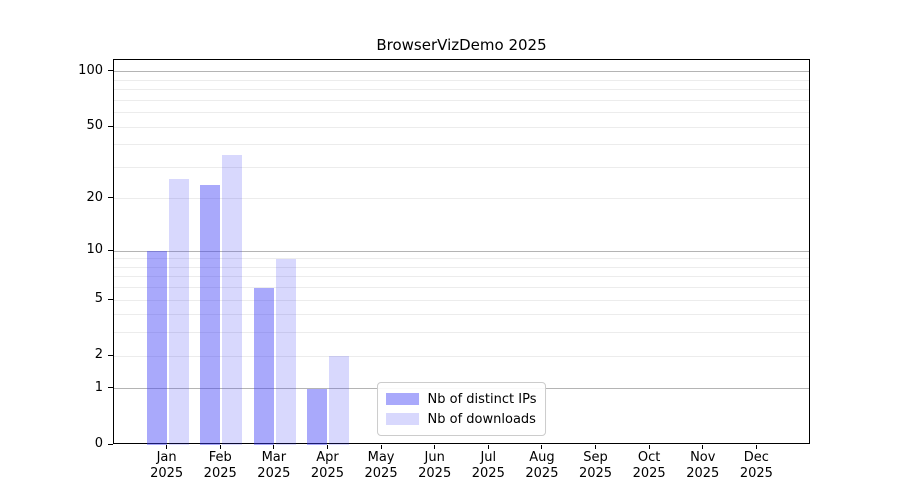  I want to click on bar-downloads-feb, so click(232, 300).